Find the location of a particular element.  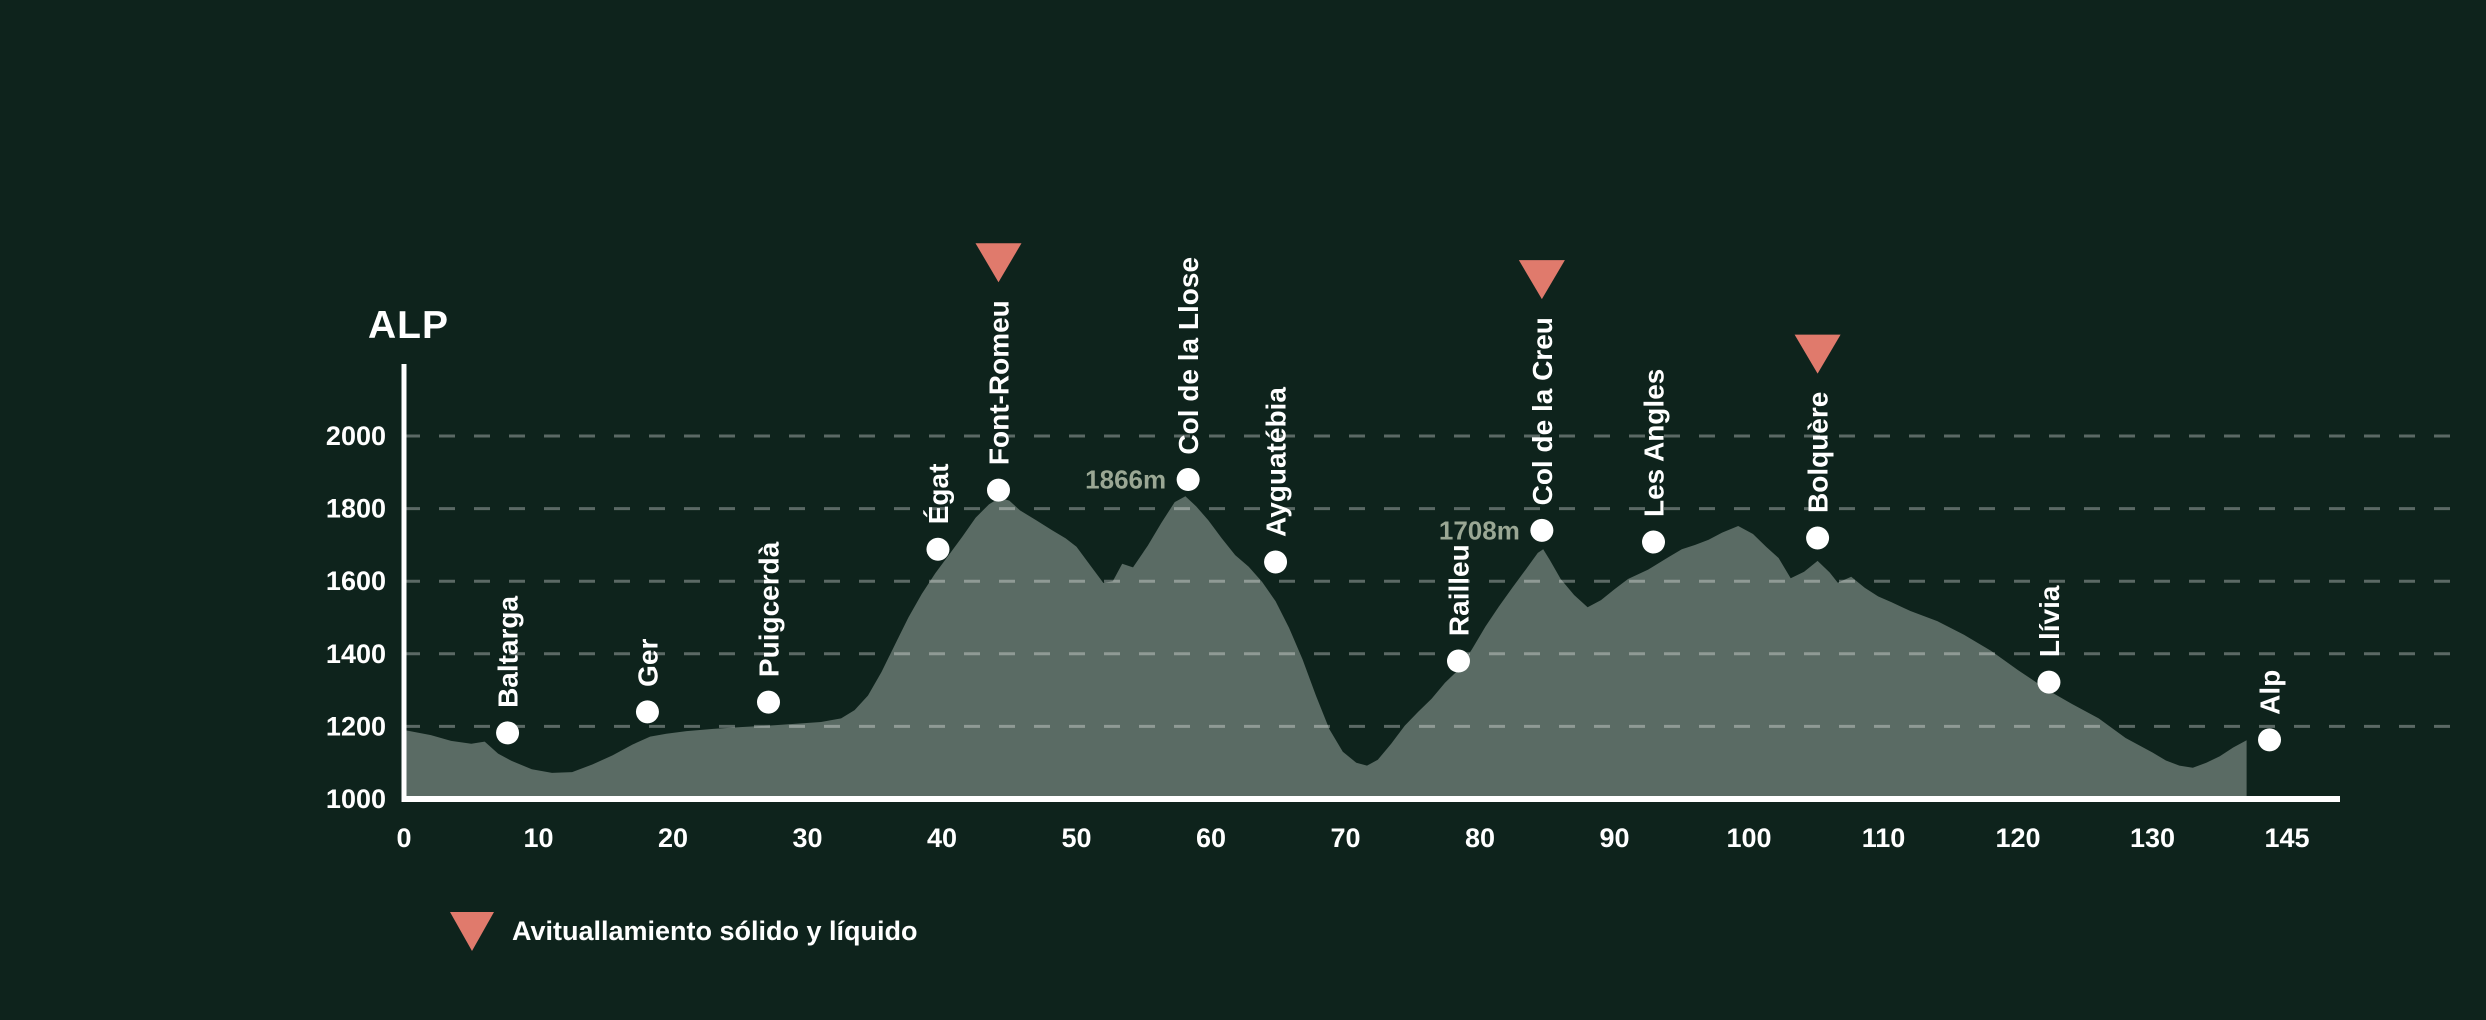

feed-station-triangle-icon is located at coordinates (472, 931).